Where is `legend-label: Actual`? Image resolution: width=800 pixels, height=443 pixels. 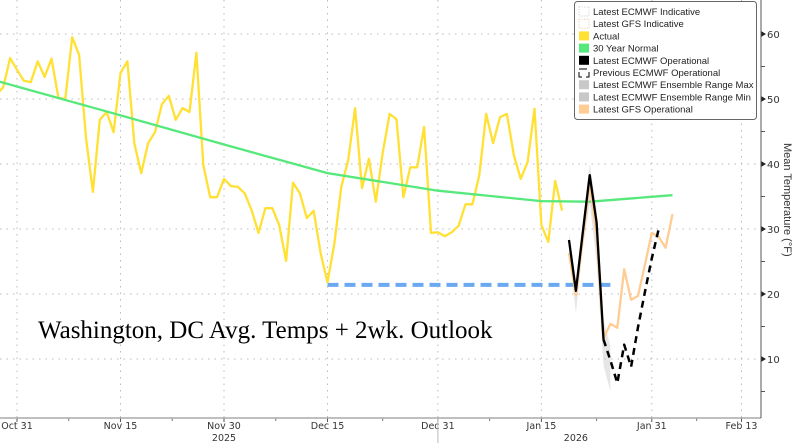 legend-label: Actual is located at coordinates (606, 36).